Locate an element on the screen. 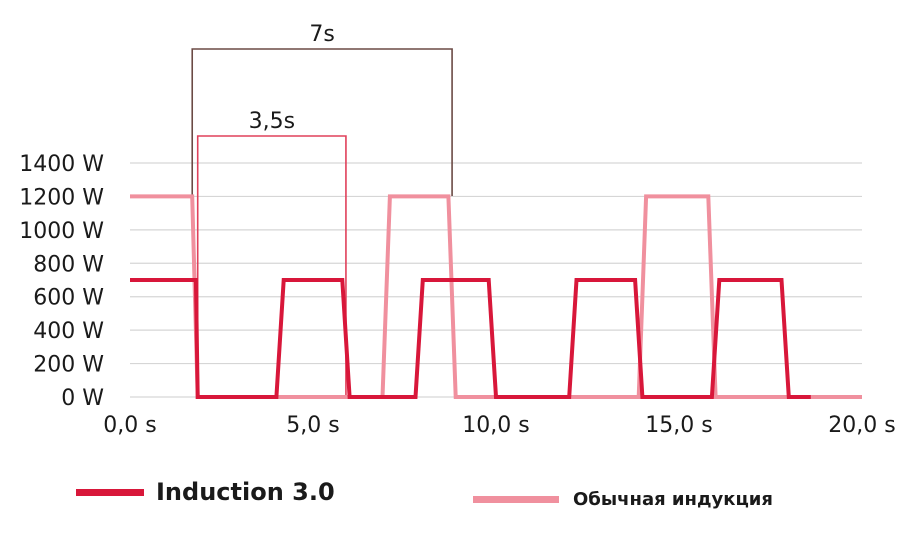 Image resolution: width=919 pixels, height=544 pixels. x-tick-label: 15,0 s is located at coordinates (678, 425).